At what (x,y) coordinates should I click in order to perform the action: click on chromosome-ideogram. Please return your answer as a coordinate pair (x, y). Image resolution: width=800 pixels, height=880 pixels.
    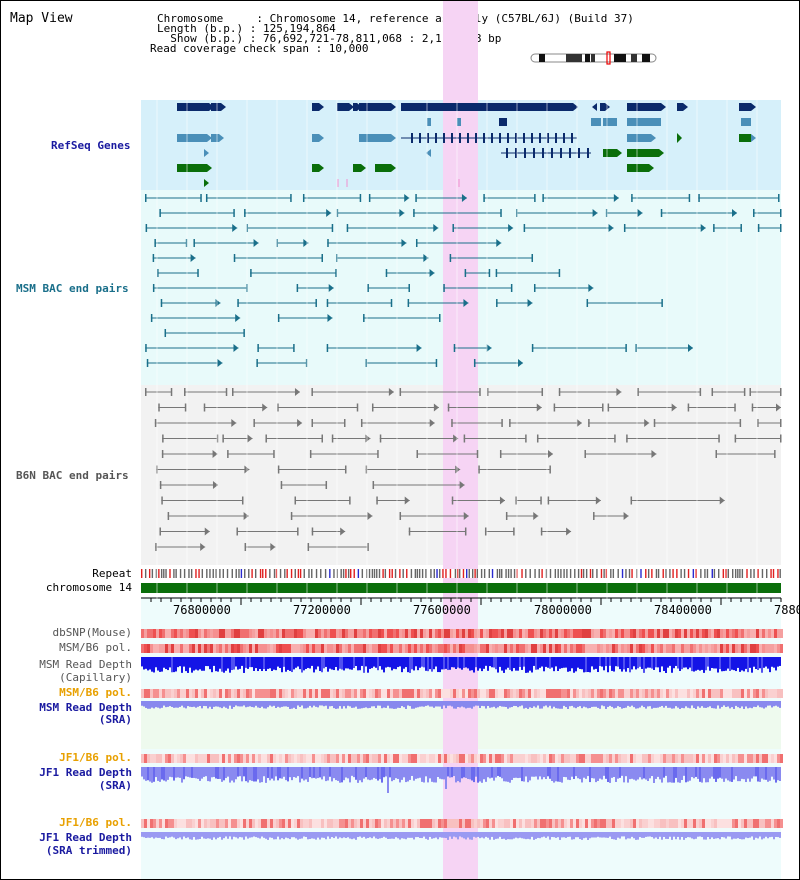
    Looking at the image, I should click on (593, 58).